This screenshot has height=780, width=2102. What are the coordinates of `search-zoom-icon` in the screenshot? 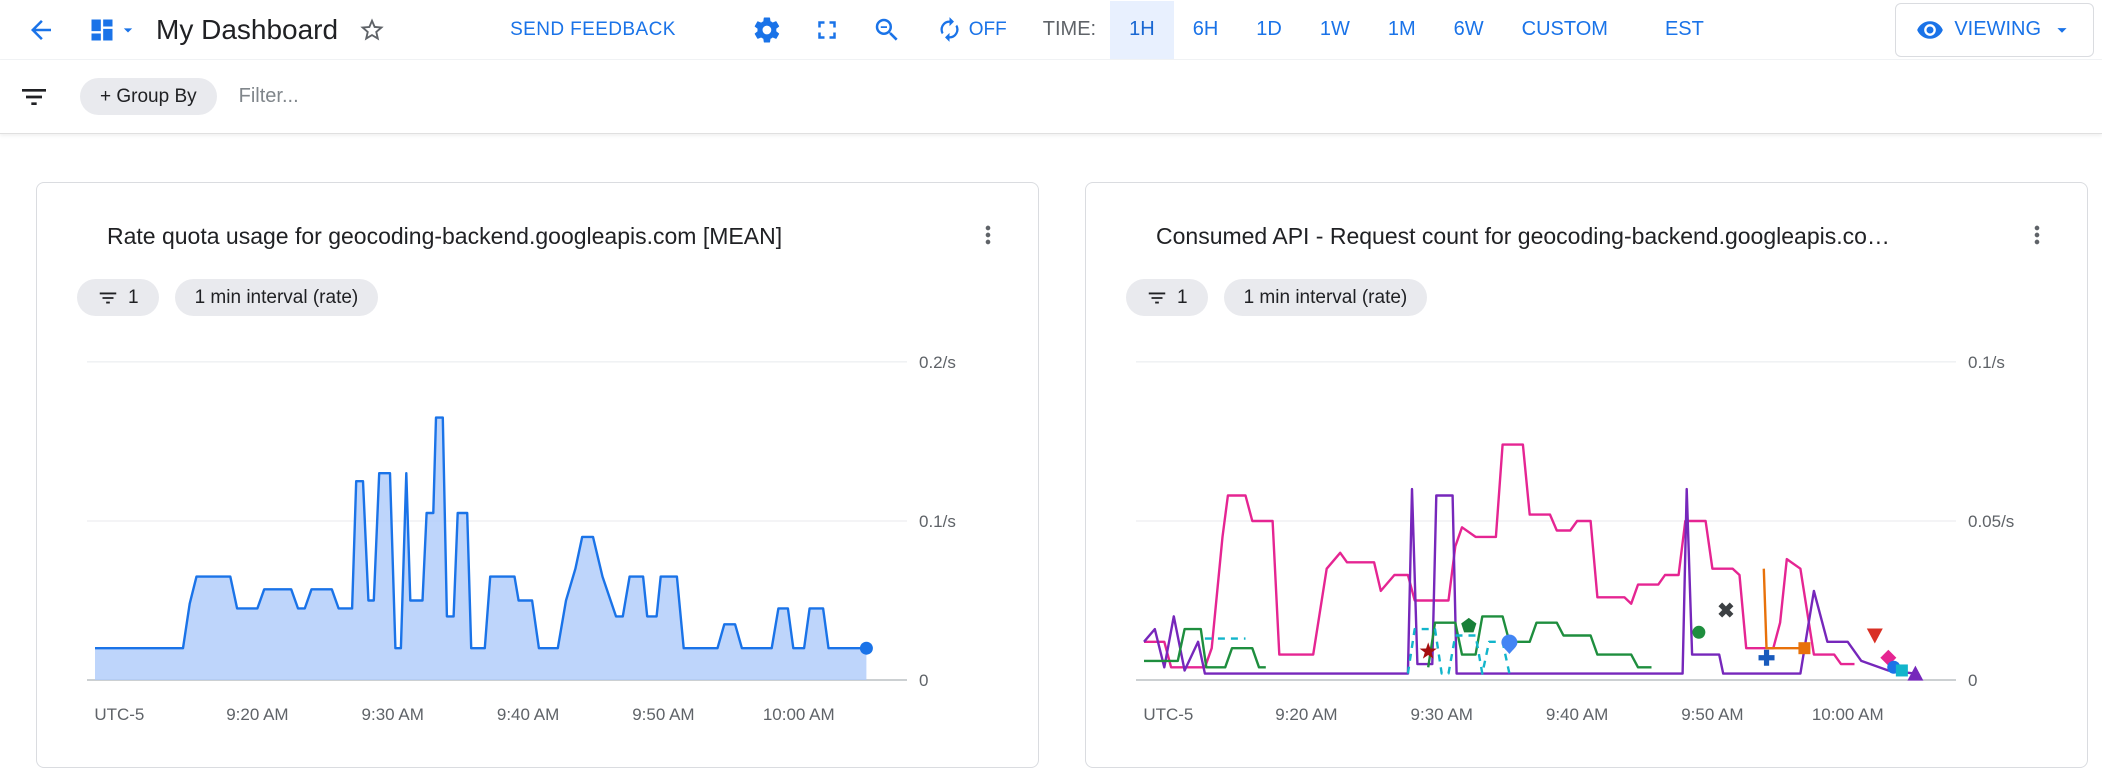 It's located at (886, 29).